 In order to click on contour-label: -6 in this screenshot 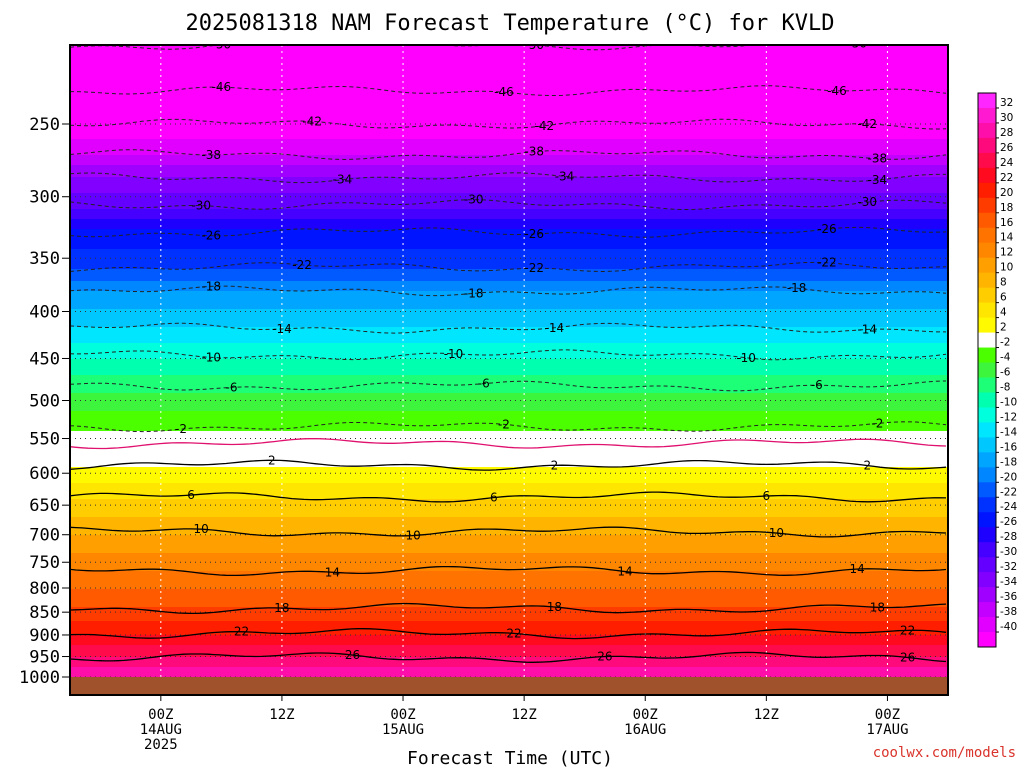, I will do `click(484, 384)`.